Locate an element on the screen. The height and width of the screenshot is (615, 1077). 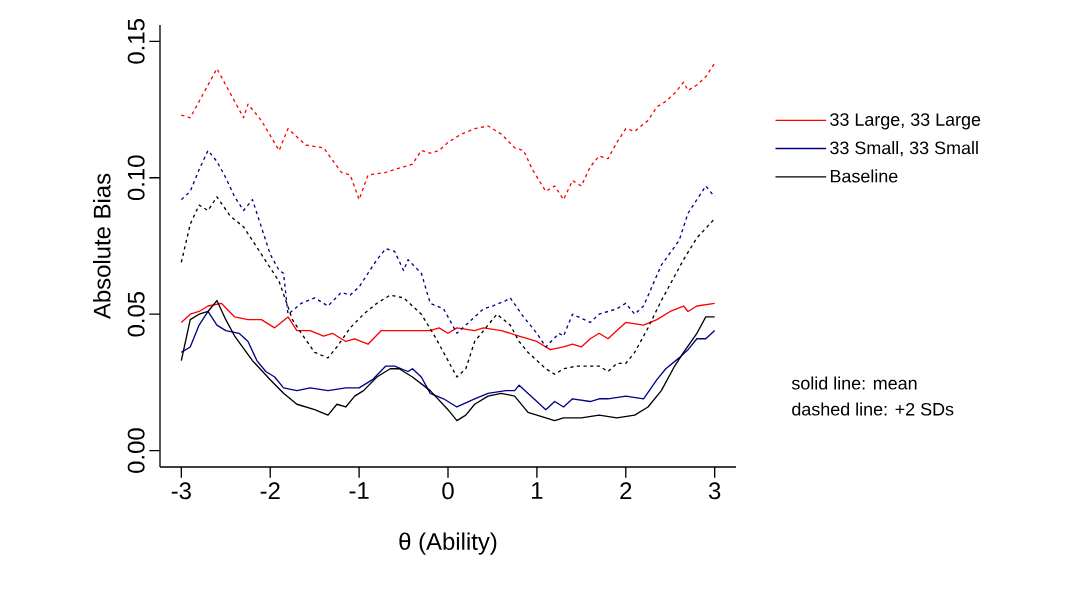
x-tick-label: 2 is located at coordinates (626, 491).